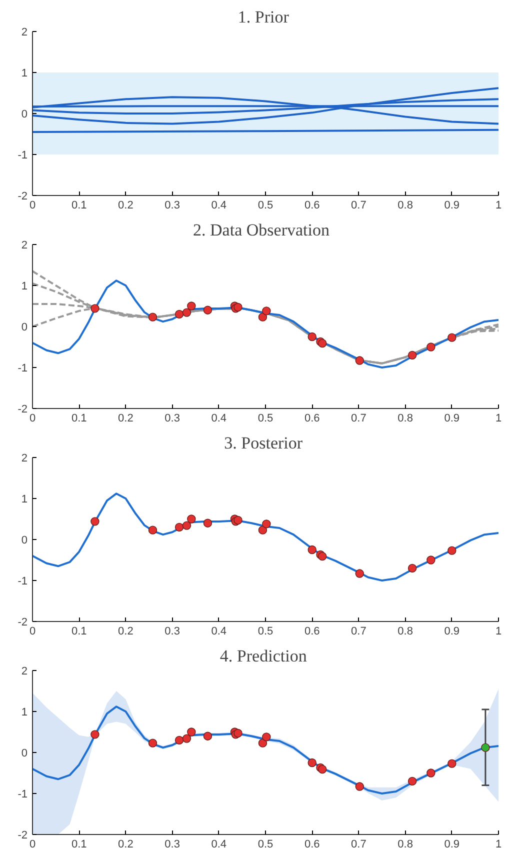 The height and width of the screenshot is (852, 518). What do you see at coordinates (261, 230) in the screenshot?
I see `chart-title: 2. Data Observation` at bounding box center [261, 230].